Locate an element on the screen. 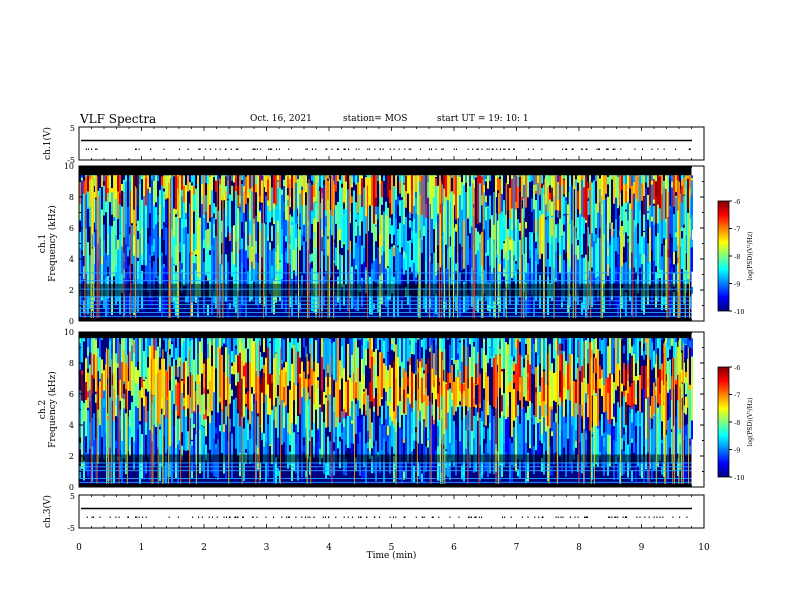 This screenshot has height=612, width=792. ch1-spectrogram-ytick-label: 8 is located at coordinates (71, 197).